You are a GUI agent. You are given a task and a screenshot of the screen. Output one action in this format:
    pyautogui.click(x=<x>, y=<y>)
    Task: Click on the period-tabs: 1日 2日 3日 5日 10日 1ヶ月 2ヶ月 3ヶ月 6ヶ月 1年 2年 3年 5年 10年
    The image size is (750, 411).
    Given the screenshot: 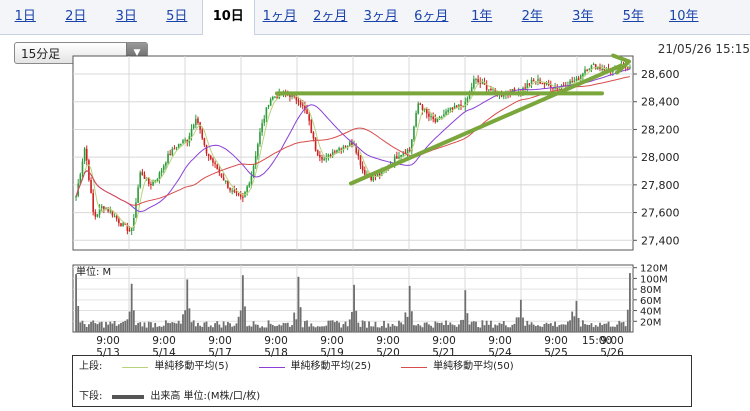 What is the action you would take?
    pyautogui.click(x=375, y=17)
    